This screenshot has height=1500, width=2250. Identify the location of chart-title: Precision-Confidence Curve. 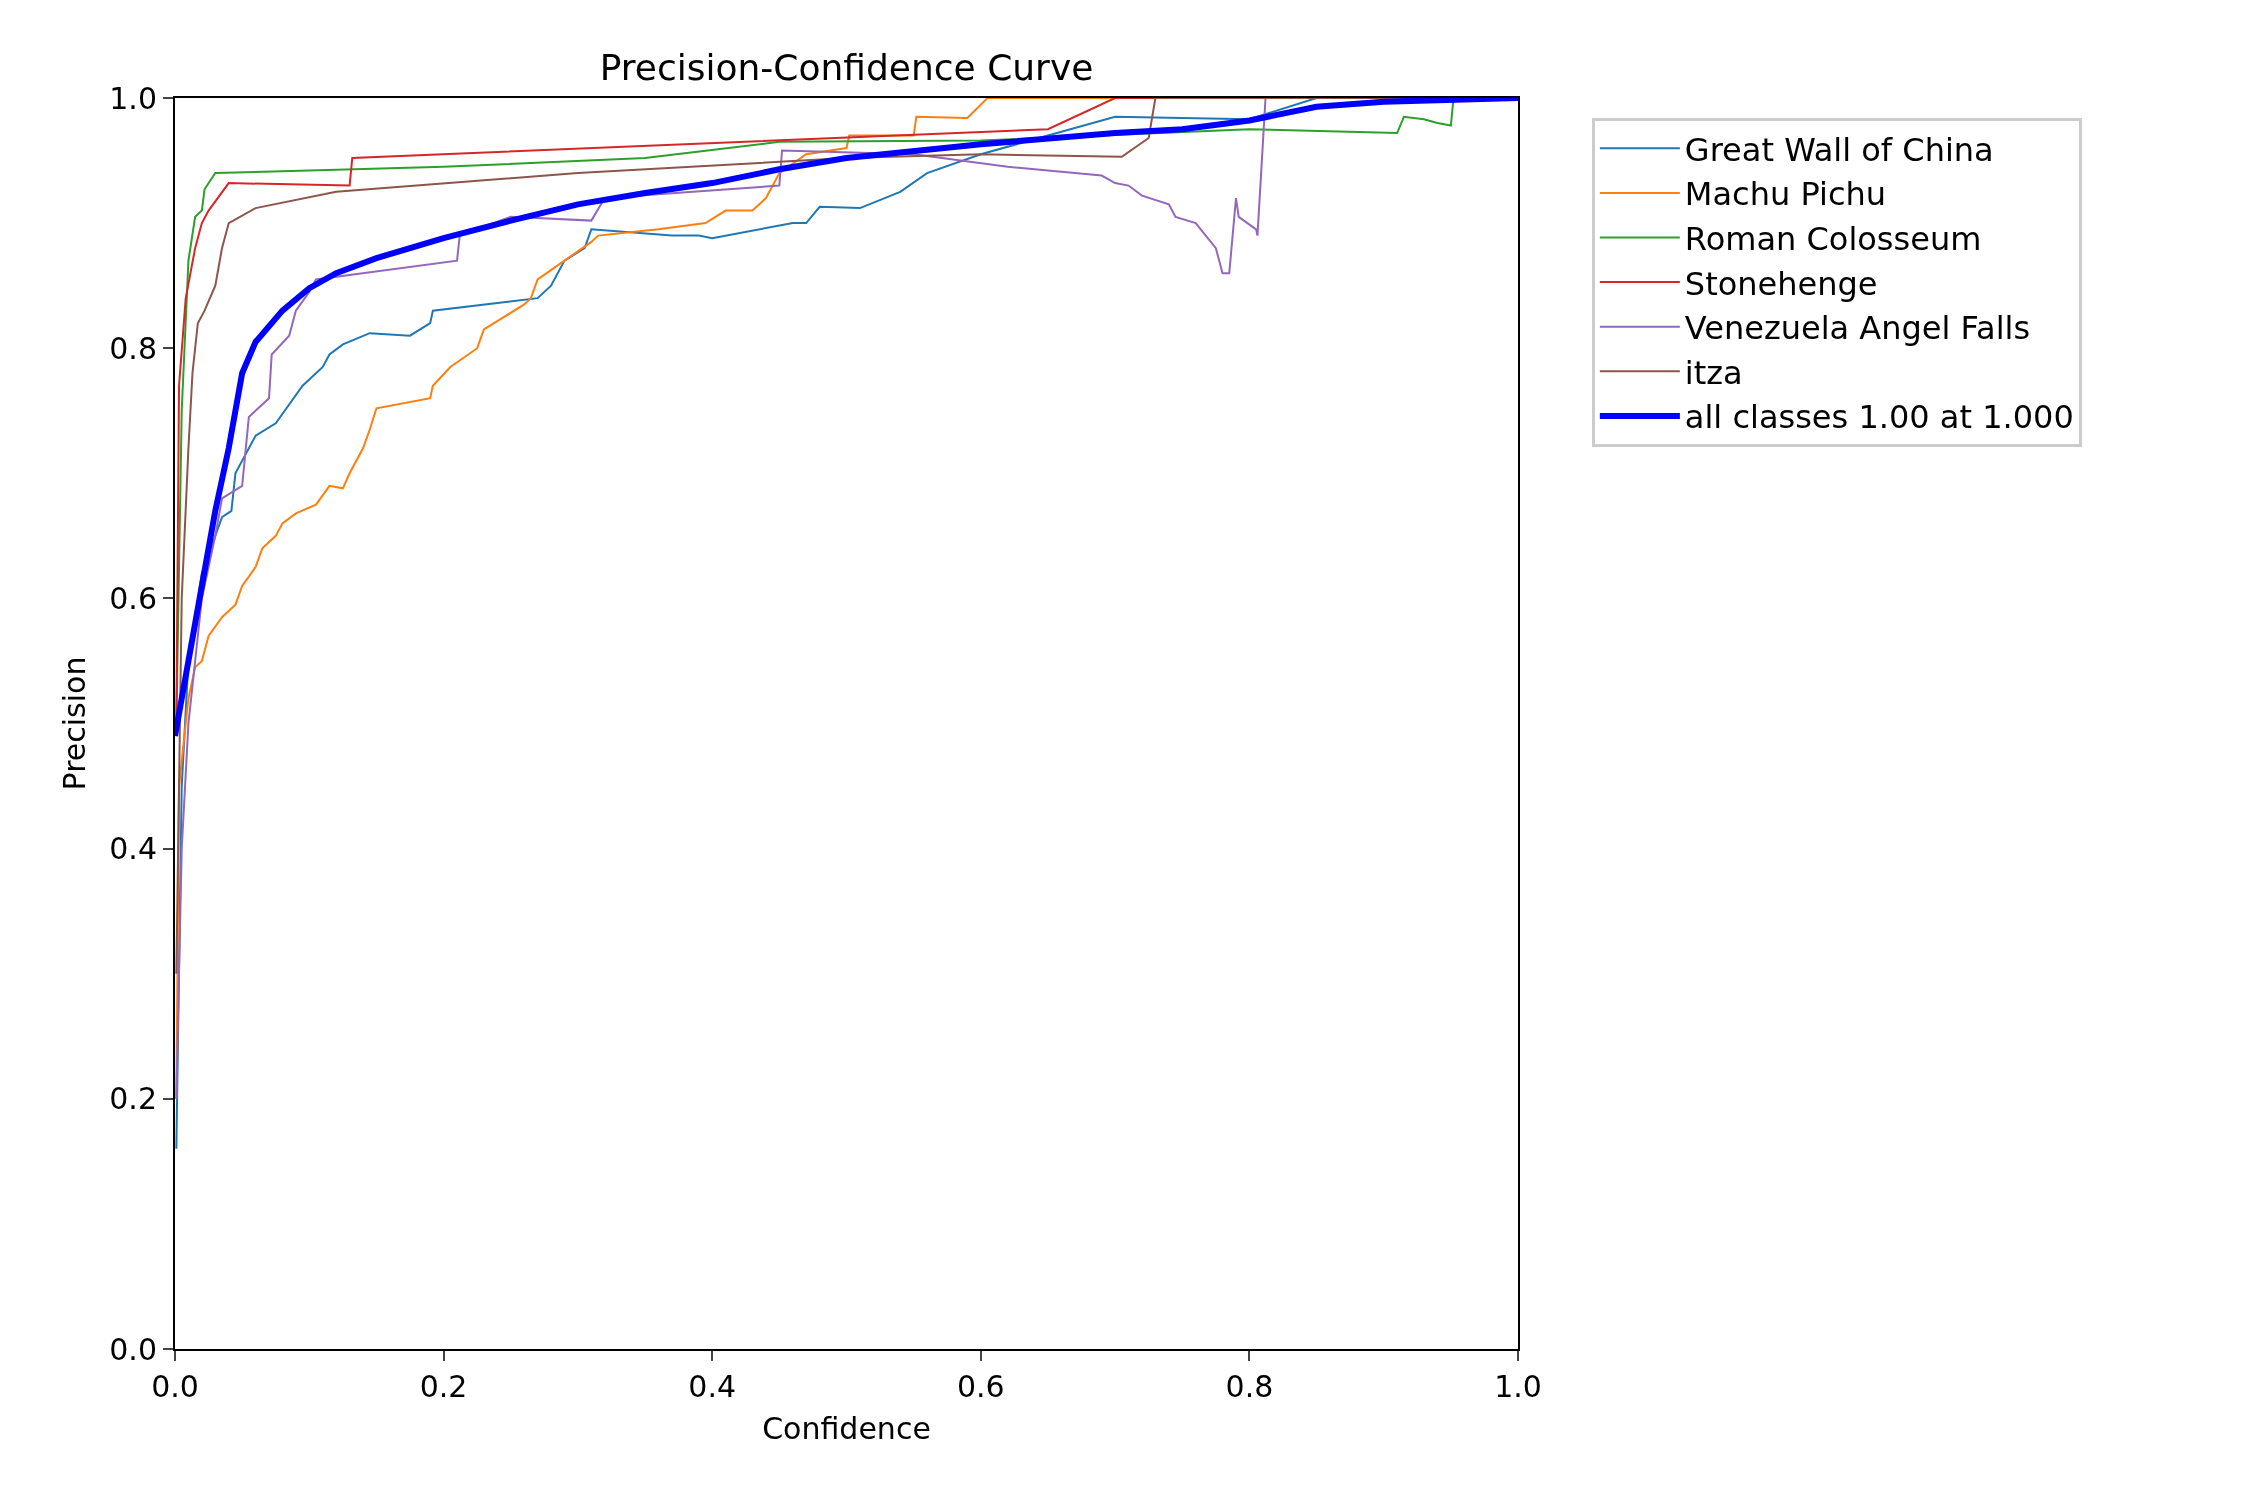
(846, 68).